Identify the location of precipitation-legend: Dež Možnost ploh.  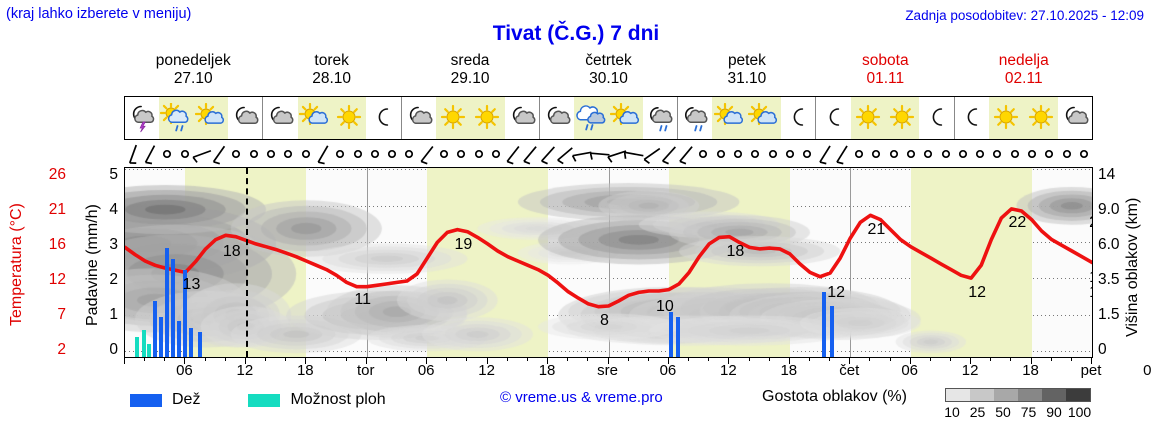
(258, 400).